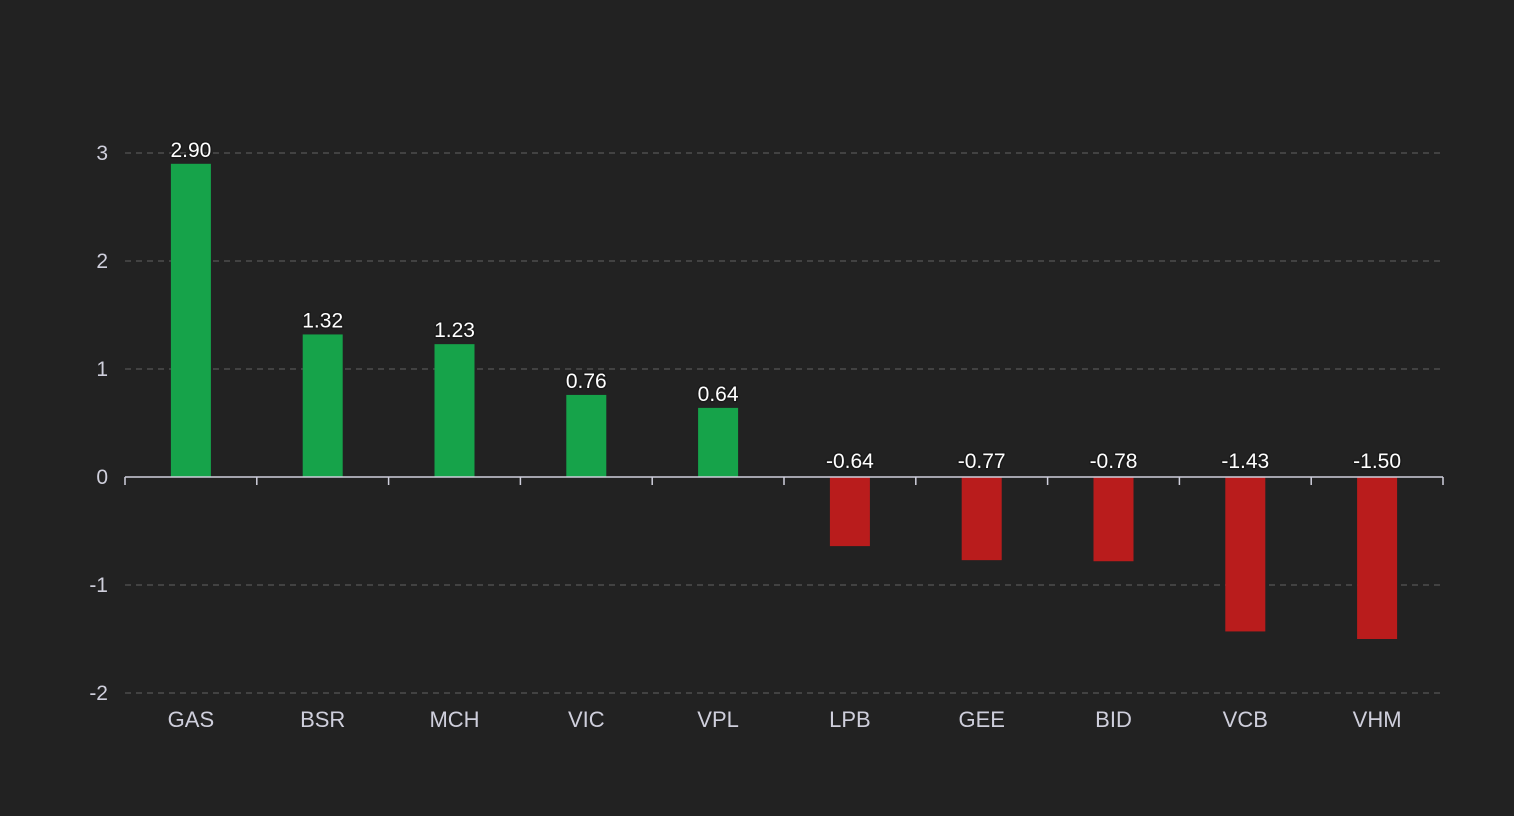  I want to click on bar-lpb, so click(849, 512).